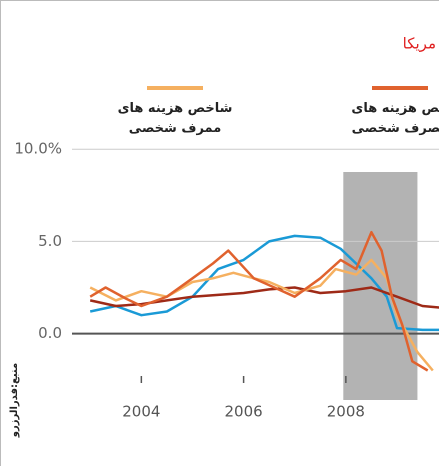 This screenshot has width=439, height=466. I want to click on x-tick-label: 2004, so click(141, 412).